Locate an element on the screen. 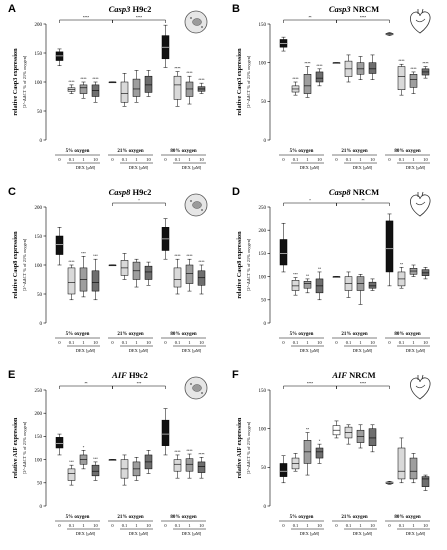 This screenshot has width=447, height=550. y-tick-label: 200 is located at coordinates (263, 231).